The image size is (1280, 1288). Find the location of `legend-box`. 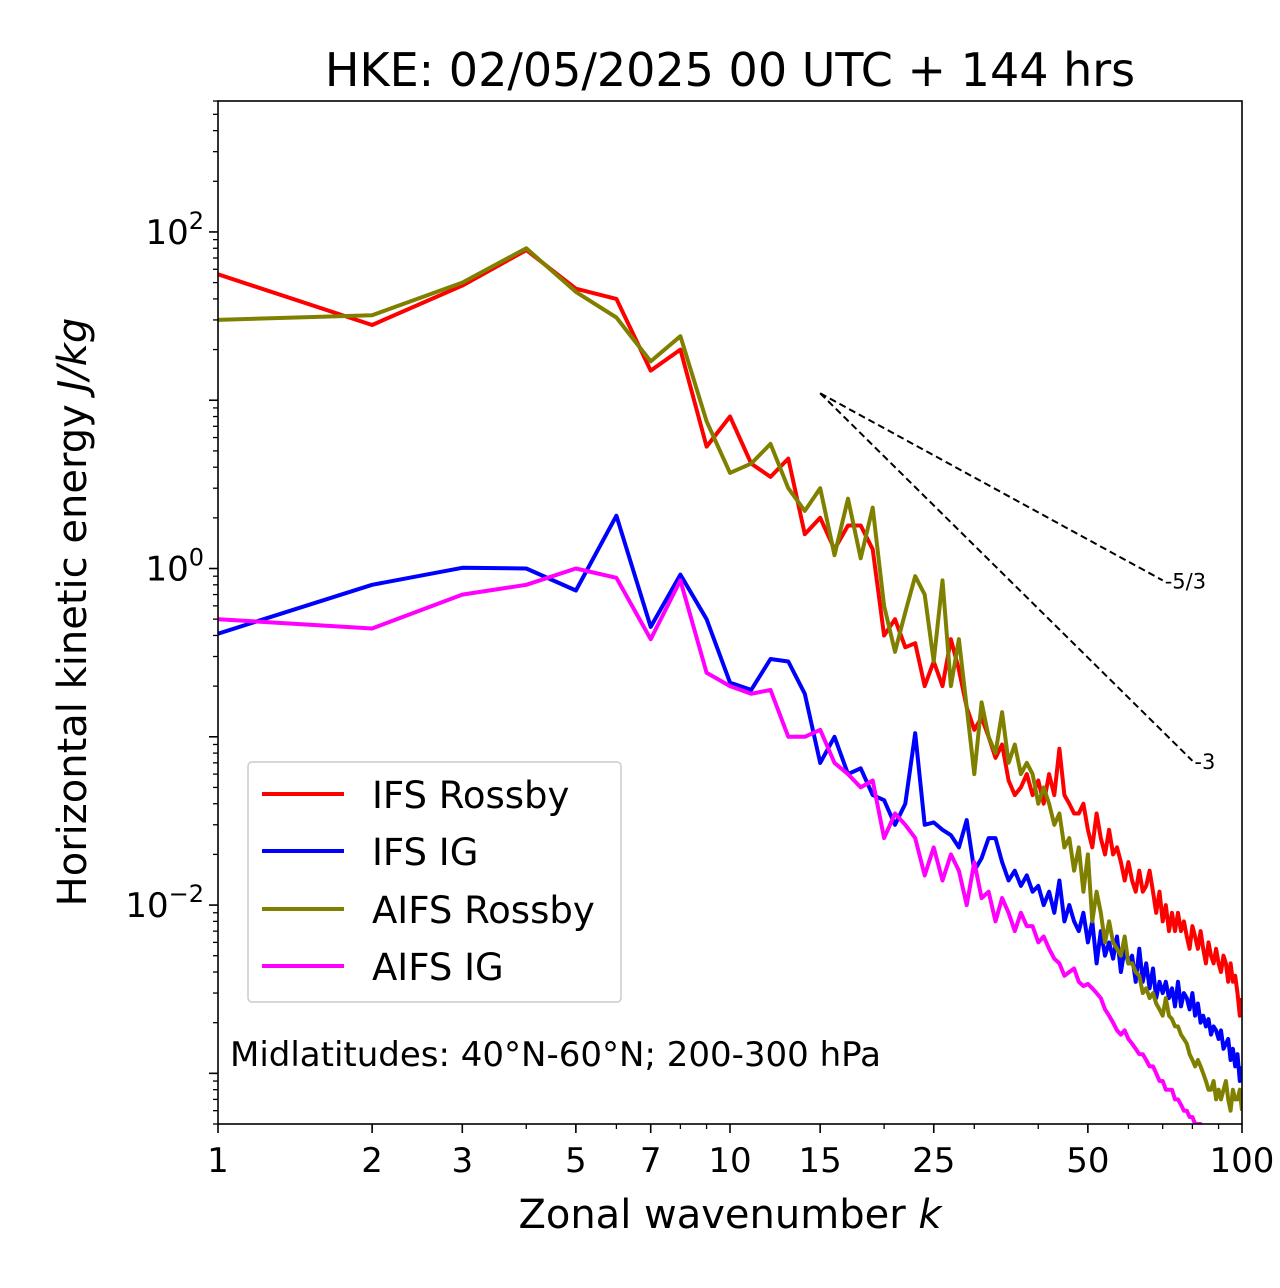

legend-box is located at coordinates (434, 882).